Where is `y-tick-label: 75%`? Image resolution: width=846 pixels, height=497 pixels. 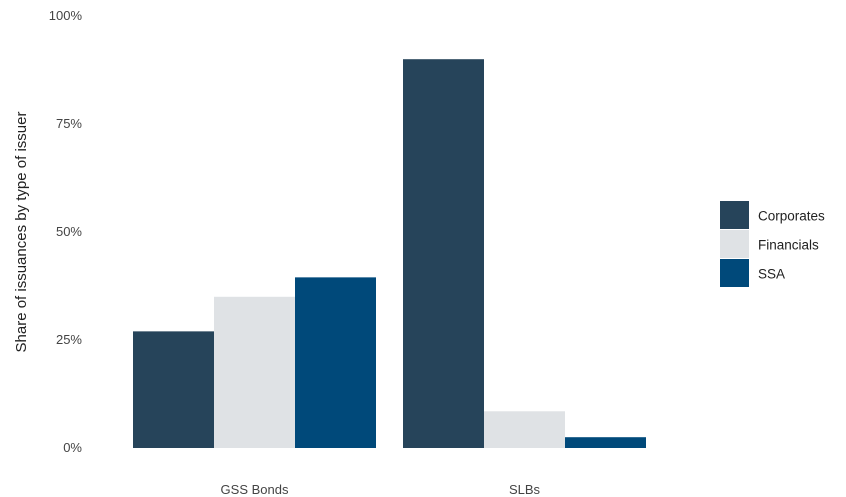 y-tick-label: 75% is located at coordinates (69, 123).